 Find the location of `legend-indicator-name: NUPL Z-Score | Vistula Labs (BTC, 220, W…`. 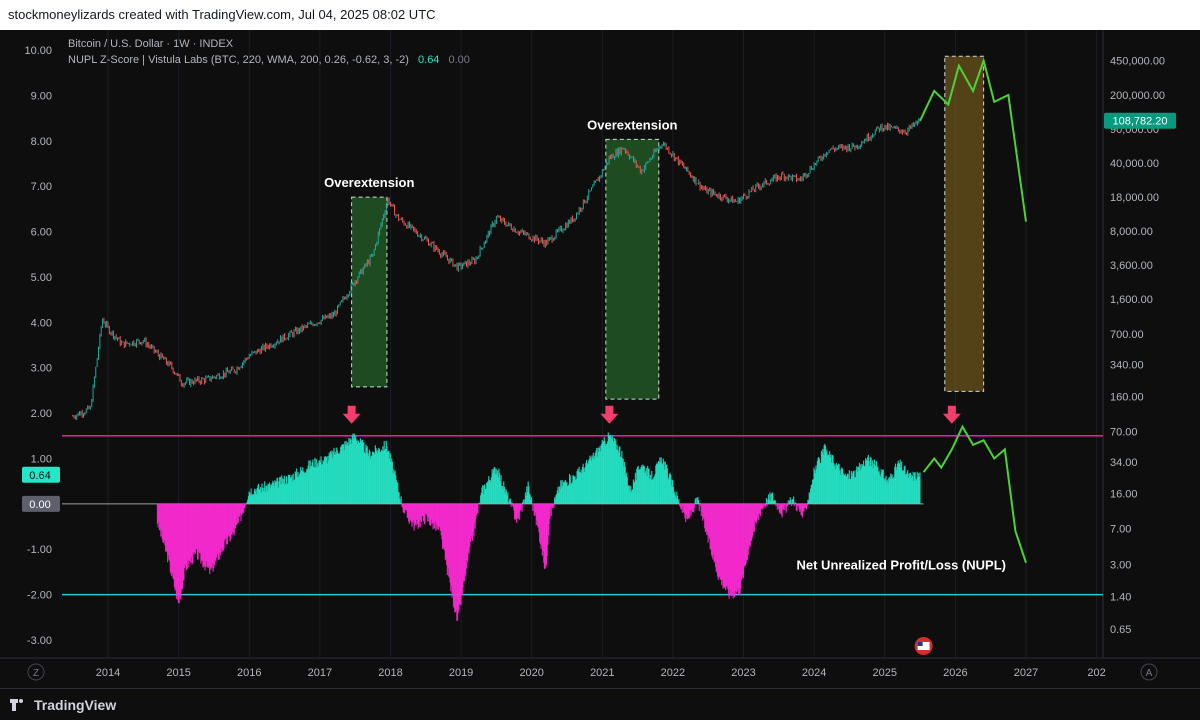

legend-indicator-name: NUPL Z-Score | Vistula Labs (BTC, 220, W… is located at coordinates (238, 60).